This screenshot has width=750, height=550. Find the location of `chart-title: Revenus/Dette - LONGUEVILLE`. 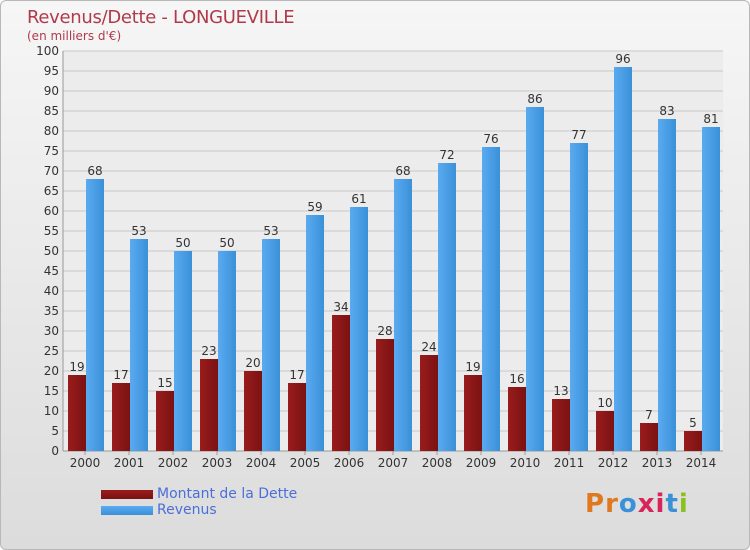

chart-title: Revenus/Dette - LONGUEVILLE is located at coordinates (161, 17).